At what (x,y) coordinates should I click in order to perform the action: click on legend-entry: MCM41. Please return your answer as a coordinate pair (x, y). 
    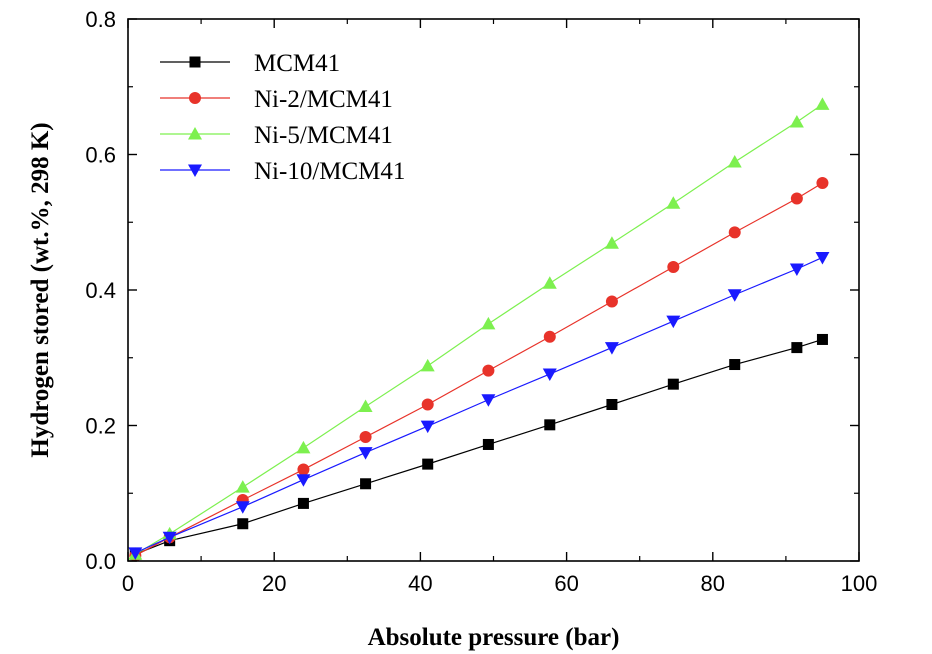
    Looking at the image, I should click on (250, 63).